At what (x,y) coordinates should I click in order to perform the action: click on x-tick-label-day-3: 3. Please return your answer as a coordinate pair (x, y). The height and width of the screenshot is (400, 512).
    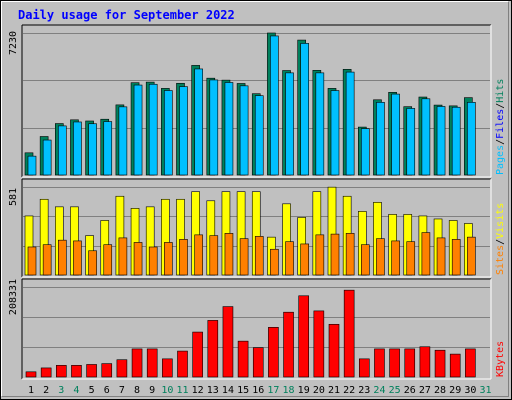
    Looking at the image, I should click on (61, 390).